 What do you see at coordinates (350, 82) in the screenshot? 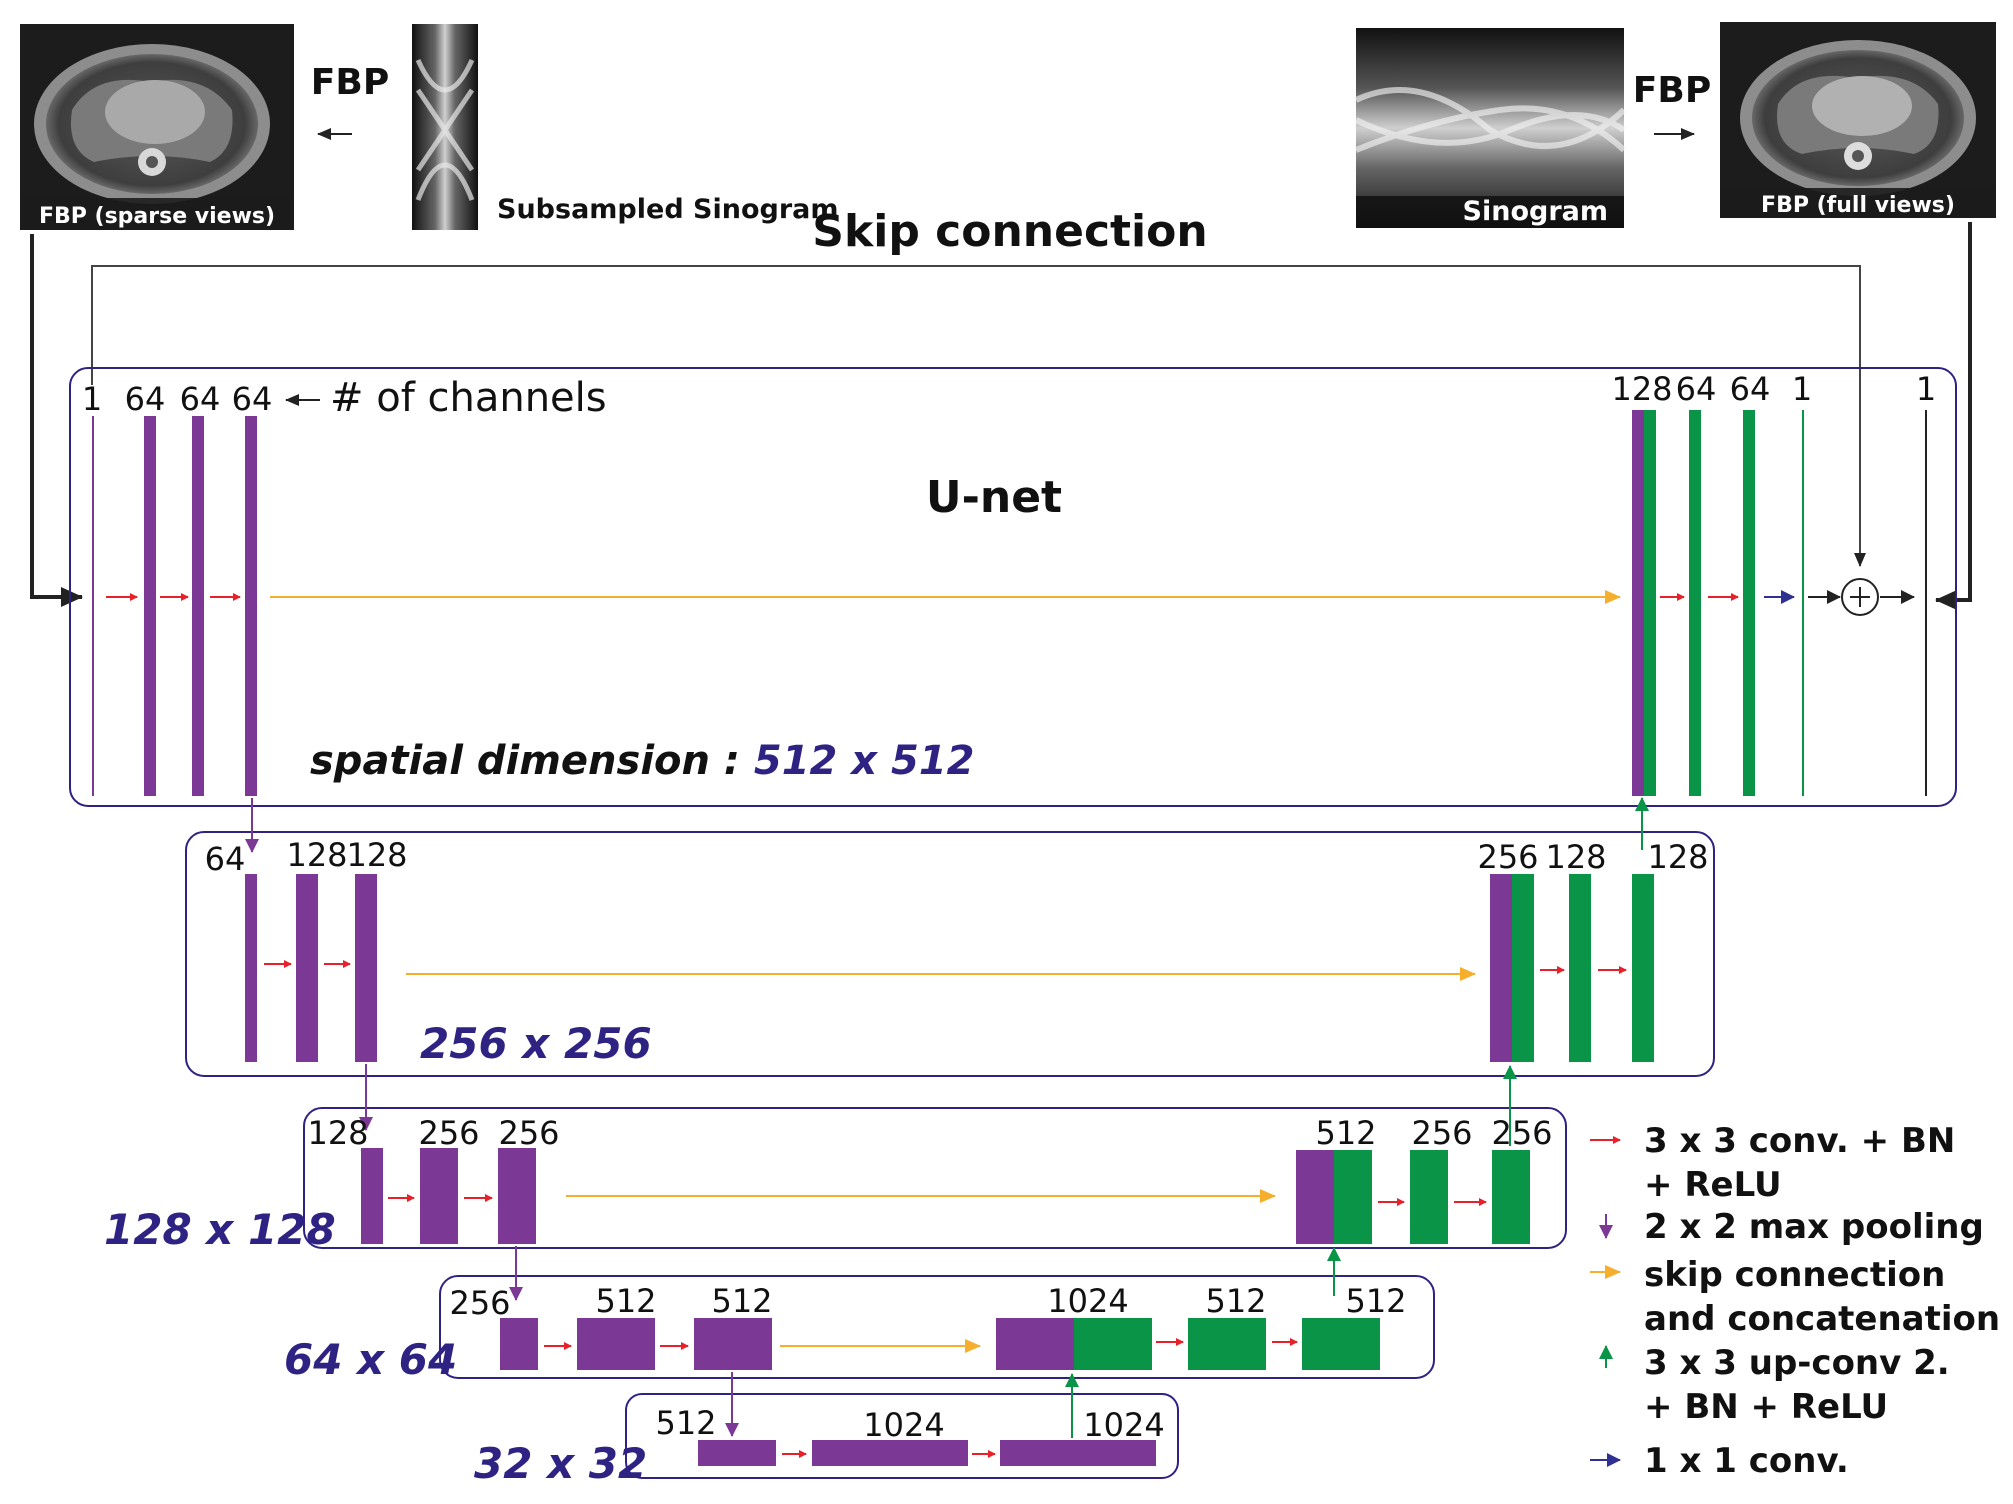
I see `fbp-label-left: FBP` at bounding box center [350, 82].